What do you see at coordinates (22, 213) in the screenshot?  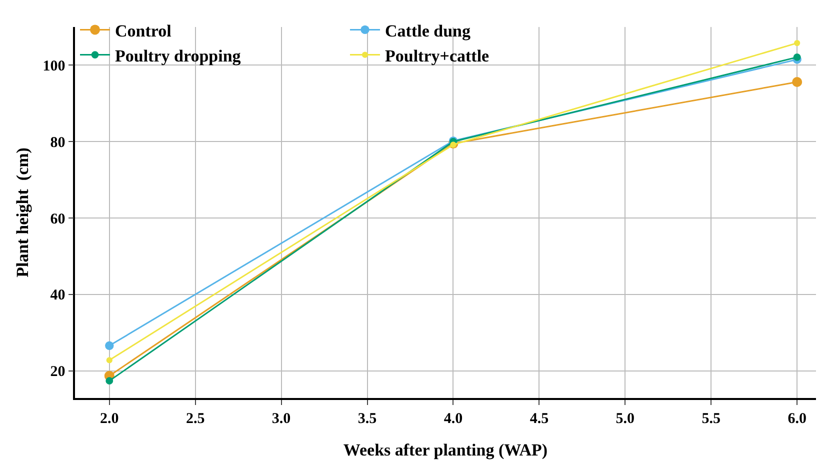 I see `y-axis-title: Plant height (cm)` at bounding box center [22, 213].